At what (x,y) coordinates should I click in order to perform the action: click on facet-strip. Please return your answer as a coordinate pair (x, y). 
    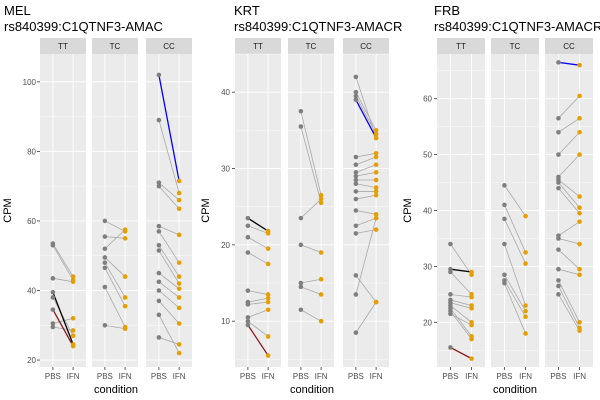
    Looking at the image, I should click on (311, 46).